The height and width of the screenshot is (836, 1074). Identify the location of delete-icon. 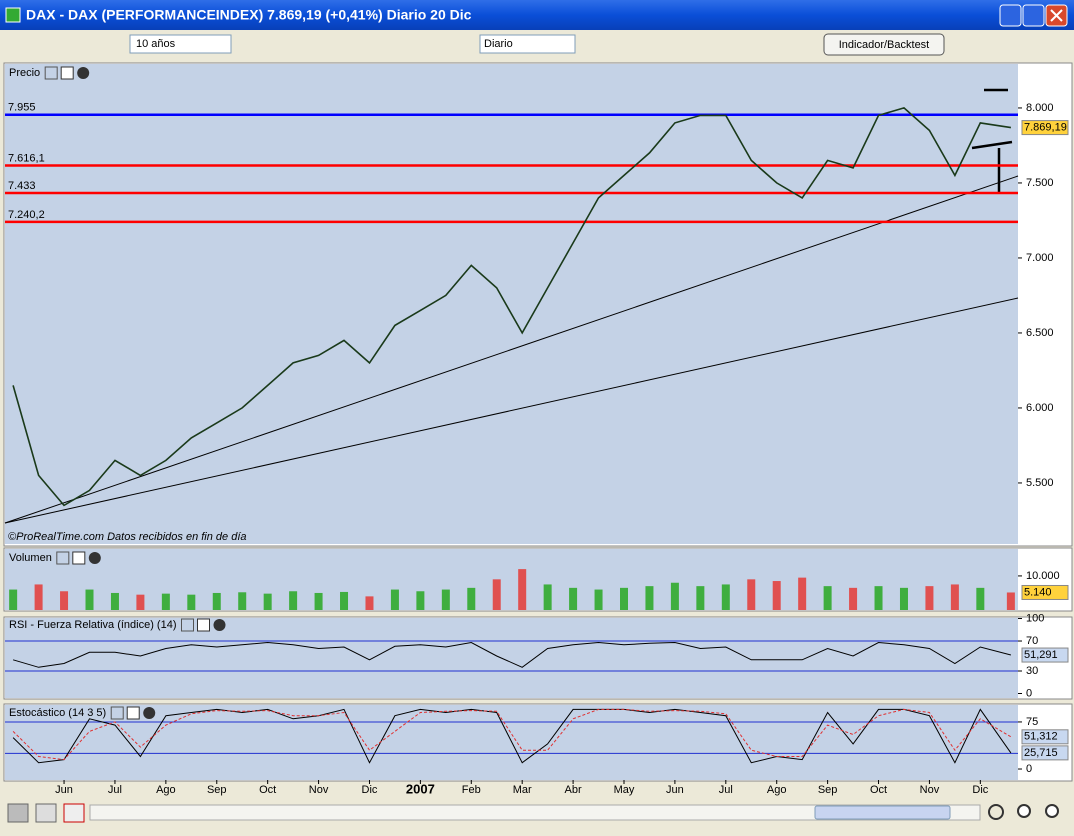
(74, 813).